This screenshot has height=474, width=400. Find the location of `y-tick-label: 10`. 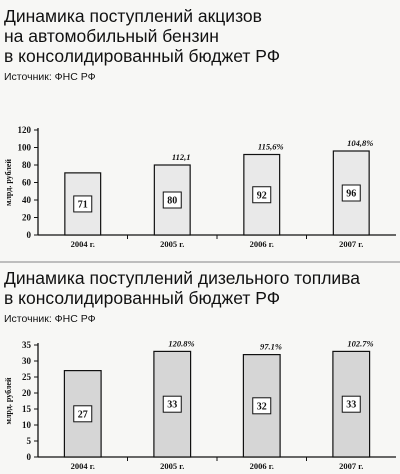

y-tick-label: 10 is located at coordinates (27, 425).